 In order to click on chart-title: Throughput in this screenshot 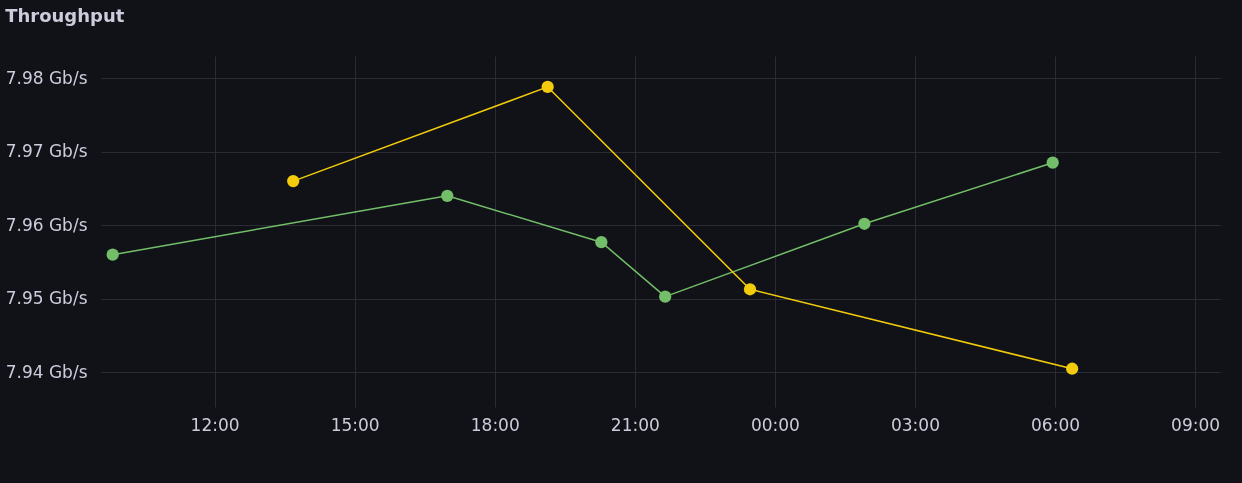, I will do `click(65, 15)`.